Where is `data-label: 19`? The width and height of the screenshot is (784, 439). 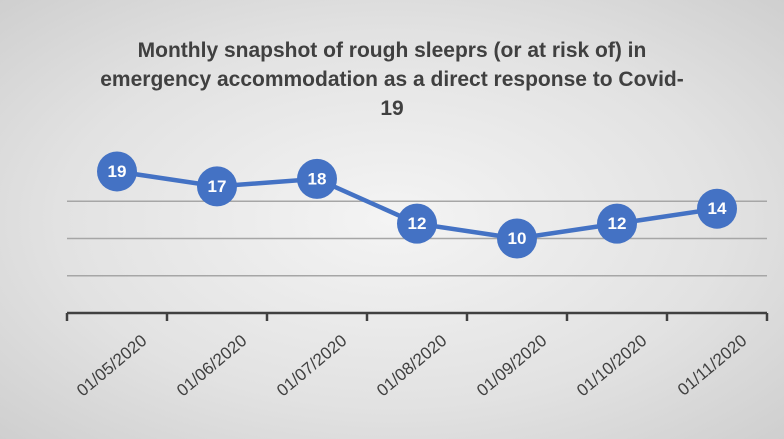
data-label: 19 is located at coordinates (117, 171).